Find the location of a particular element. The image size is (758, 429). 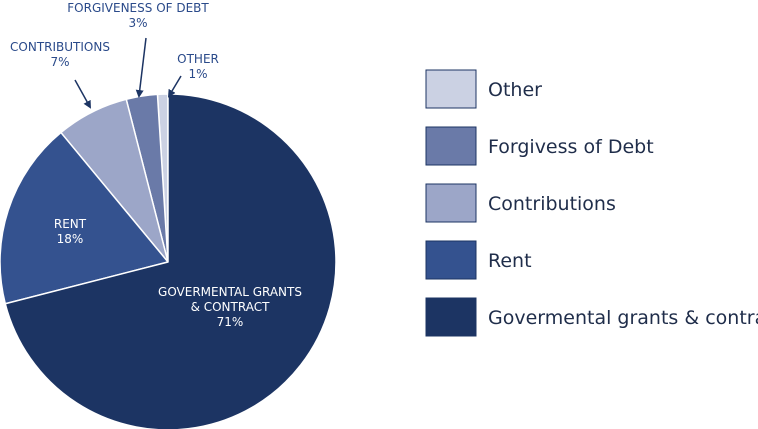

legend-label: Forgivess of Debt is located at coordinates (571, 147).